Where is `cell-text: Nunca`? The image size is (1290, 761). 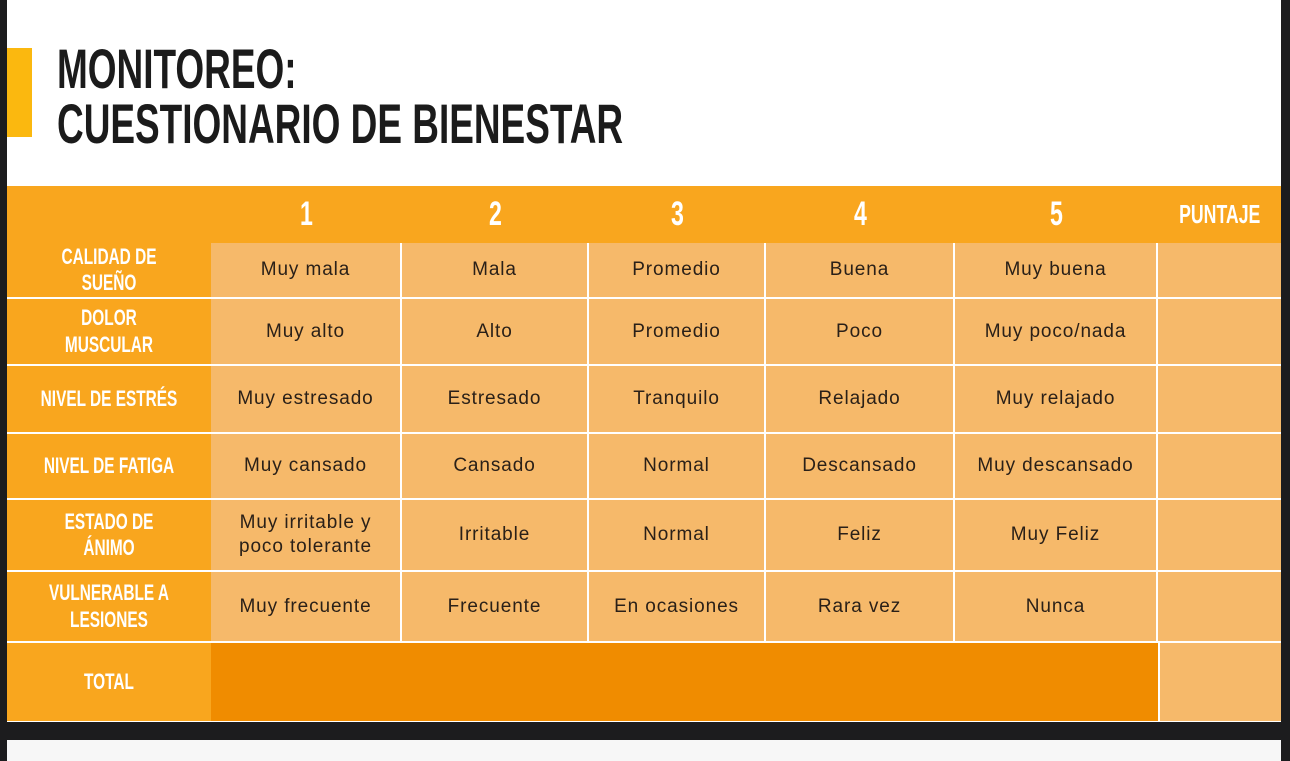
cell-text: Nunca is located at coordinates (1055, 606).